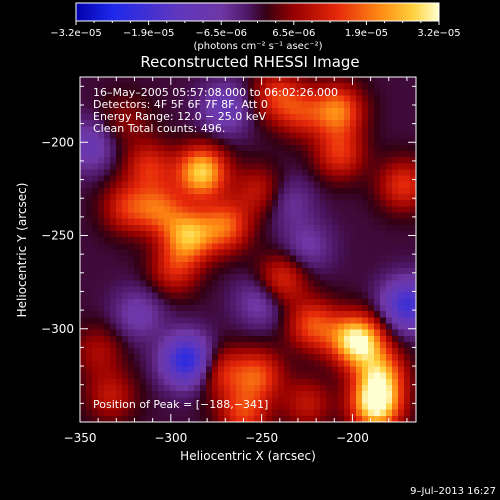 This screenshot has width=500, height=500. Describe the element at coordinates (257, 12) in the screenshot. I see `colorbar` at that location.